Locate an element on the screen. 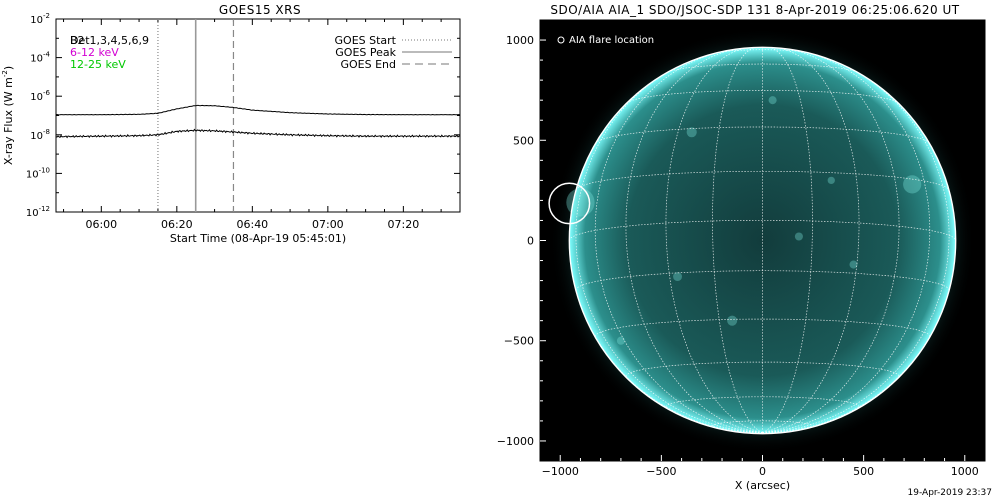 The height and width of the screenshot is (500, 1000). x-tick-label: −500 is located at coordinates (661, 471).